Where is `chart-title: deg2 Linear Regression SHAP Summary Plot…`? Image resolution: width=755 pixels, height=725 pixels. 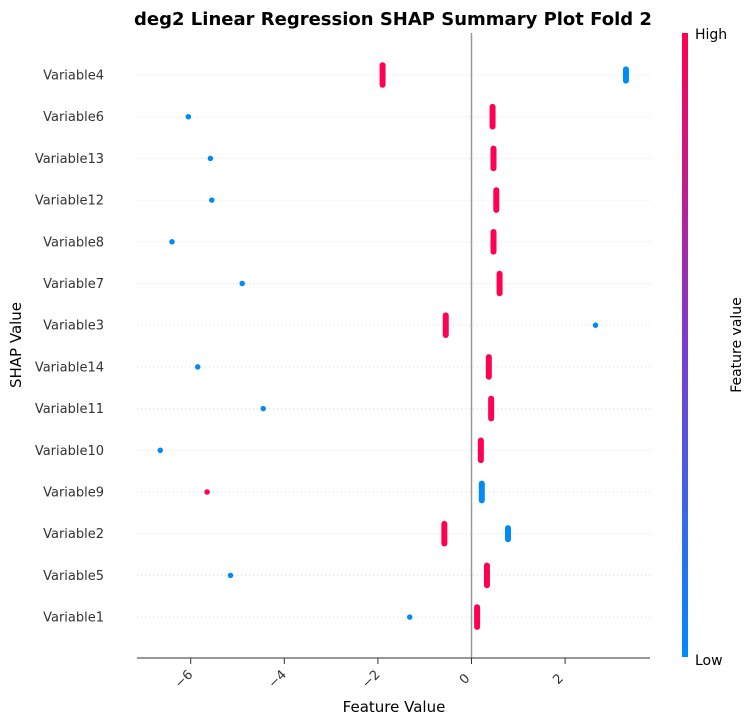 chart-title: deg2 Linear Regression SHAP Summary Plot… is located at coordinates (393, 19).